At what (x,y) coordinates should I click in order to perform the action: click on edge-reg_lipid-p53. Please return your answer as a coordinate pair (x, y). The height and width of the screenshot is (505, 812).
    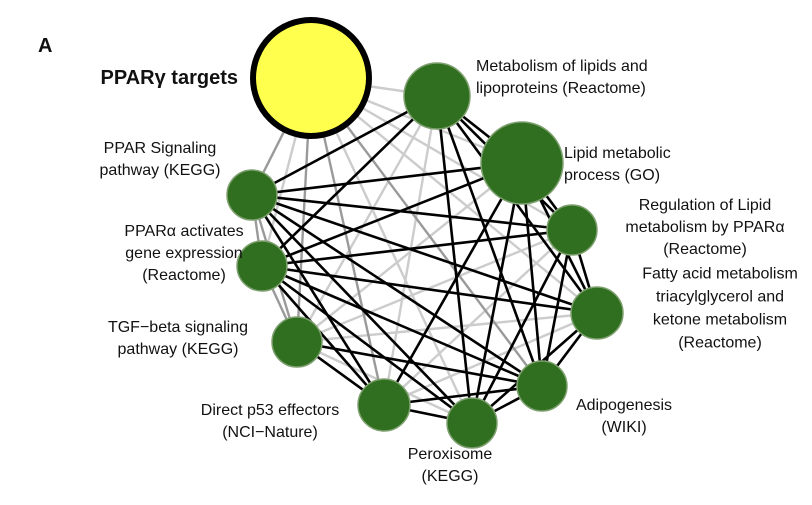
    Looking at the image, I should click on (478, 317).